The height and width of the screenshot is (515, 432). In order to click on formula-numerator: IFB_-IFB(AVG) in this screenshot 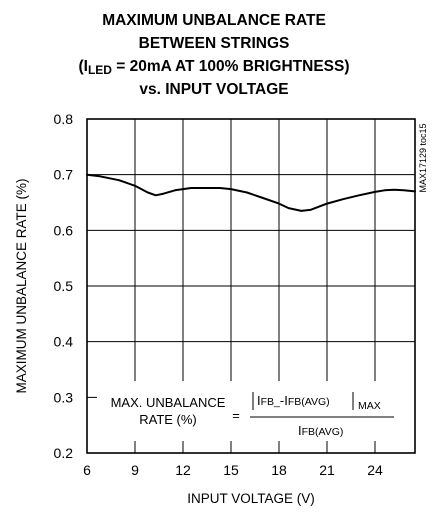, I will do `click(293, 400)`.